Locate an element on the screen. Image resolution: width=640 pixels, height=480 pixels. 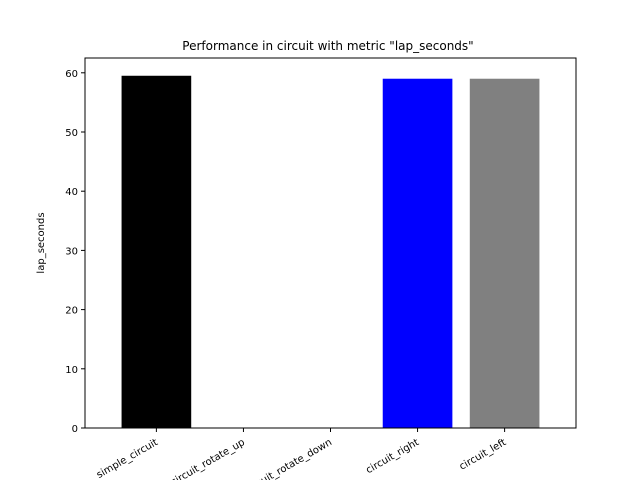
y-tick-label: 60 is located at coordinates (71, 74).